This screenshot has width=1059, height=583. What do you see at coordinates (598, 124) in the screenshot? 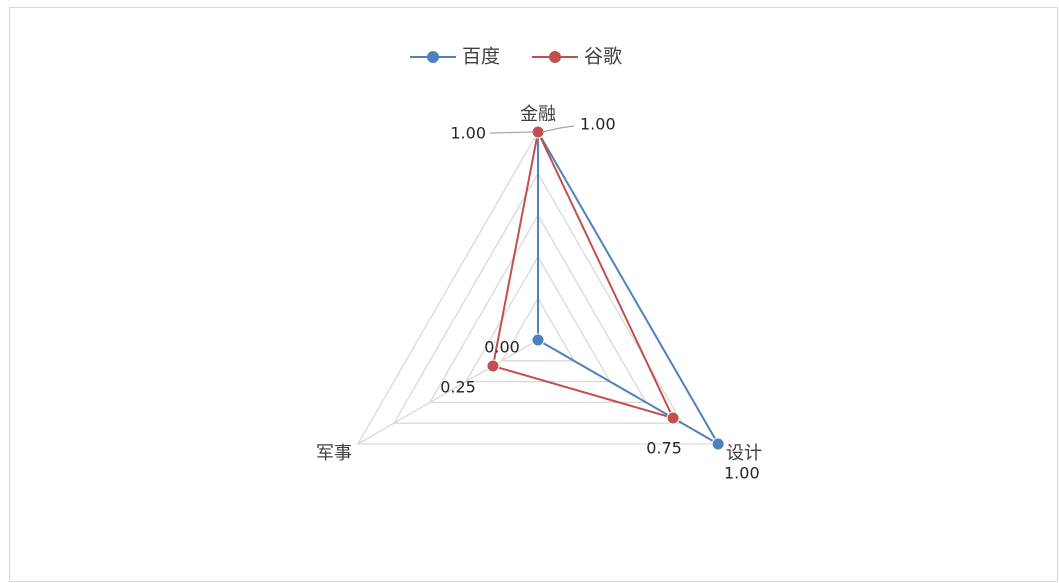
I see `data-label-s2-p1: 1.00` at bounding box center [598, 124].